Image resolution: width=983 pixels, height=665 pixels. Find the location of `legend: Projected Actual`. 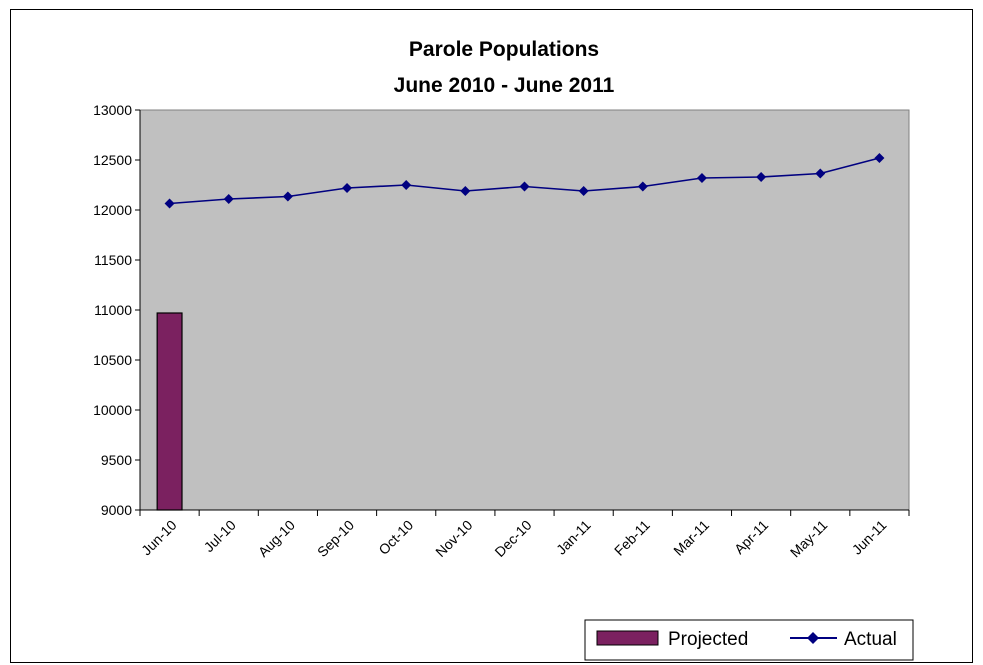

legend: Projected Actual is located at coordinates (749, 640).